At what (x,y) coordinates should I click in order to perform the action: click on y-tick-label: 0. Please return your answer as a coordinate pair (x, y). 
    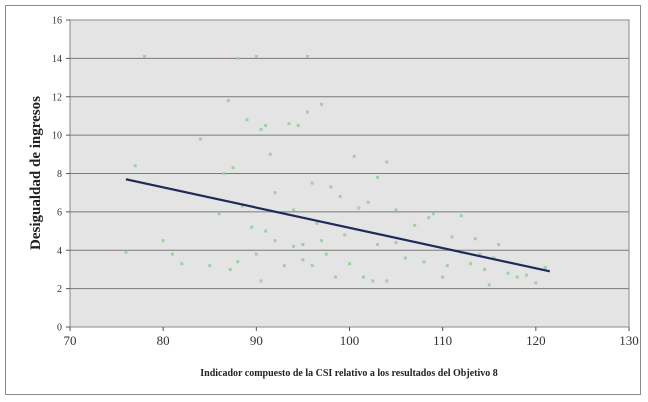
    Looking at the image, I should click on (59, 328).